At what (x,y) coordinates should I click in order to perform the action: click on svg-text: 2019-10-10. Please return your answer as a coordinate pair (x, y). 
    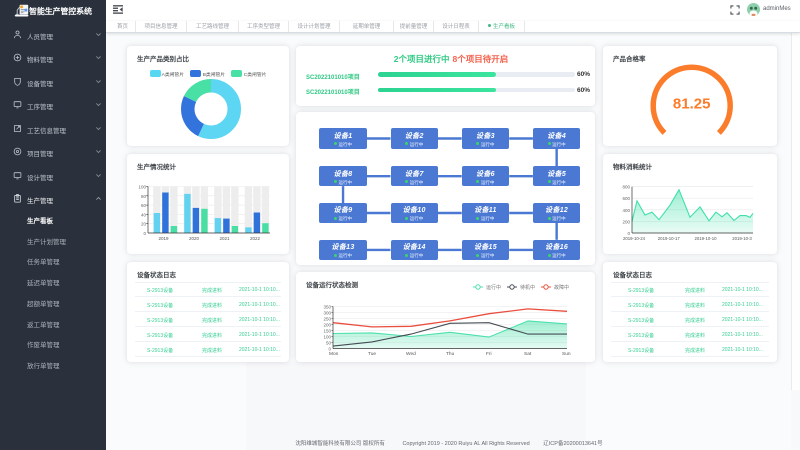
    Looking at the image, I should click on (706, 238).